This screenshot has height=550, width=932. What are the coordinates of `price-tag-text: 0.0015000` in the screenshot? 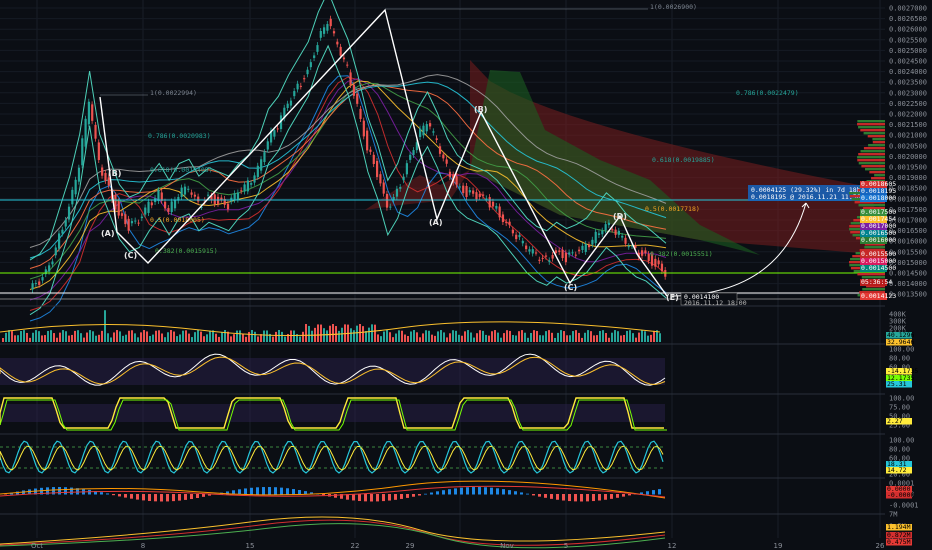 It's located at (878, 261).